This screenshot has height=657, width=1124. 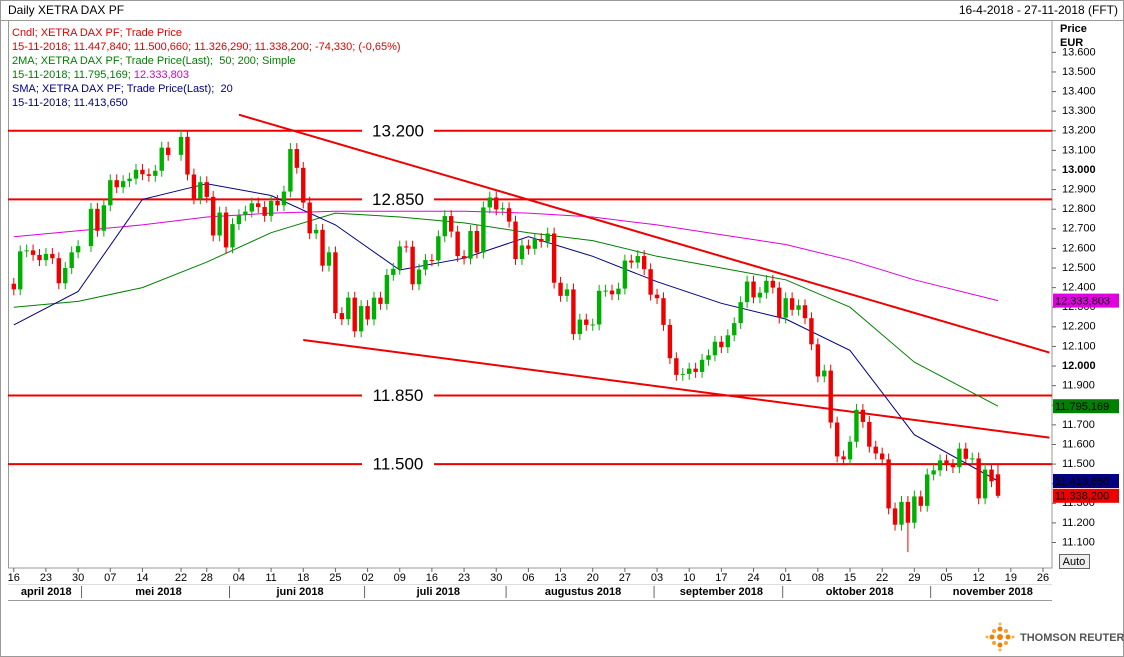 What do you see at coordinates (270, 578) in the screenshot?
I see `x-tick-label: 11` at bounding box center [270, 578].